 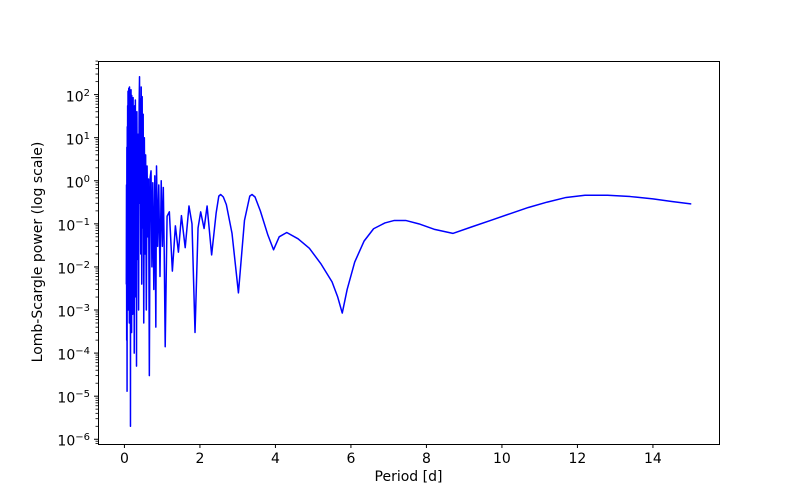 I want to click on y-tick-label: 10⁻⁴, so click(x=73, y=355).